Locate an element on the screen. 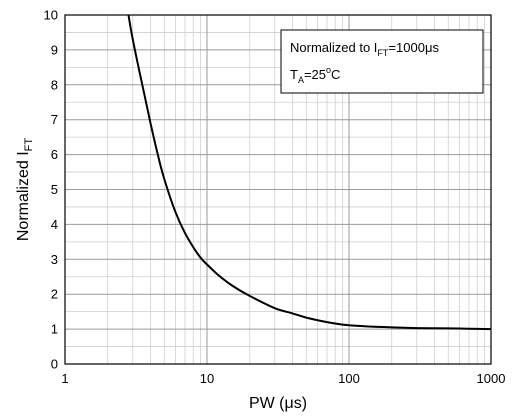 The width and height of the screenshot is (514, 416). y-tick-label: 10 is located at coordinates (51, 15).